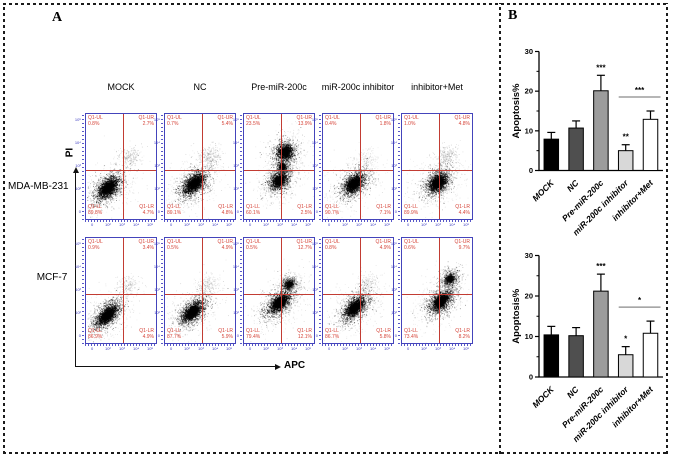 The width and height of the screenshot is (674, 460). I want to click on quadrant-label-q1-ur: Q1-UR 3.4%, so click(146, 245).